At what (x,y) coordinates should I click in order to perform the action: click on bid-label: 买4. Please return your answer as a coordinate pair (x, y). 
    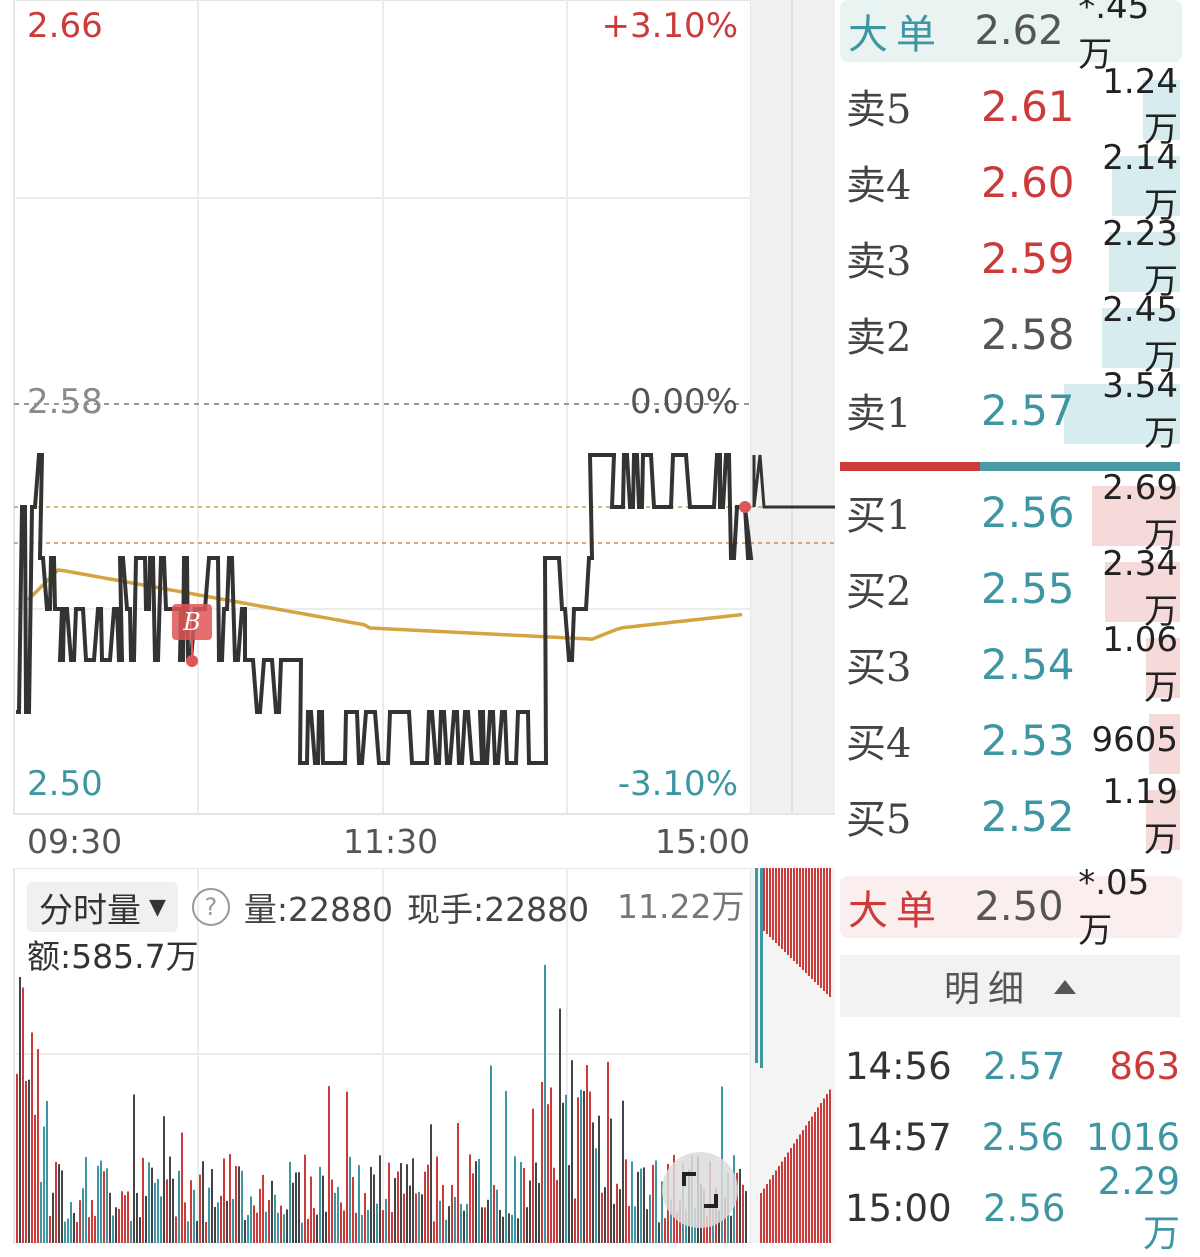
    Looking at the image, I should click on (879, 744).